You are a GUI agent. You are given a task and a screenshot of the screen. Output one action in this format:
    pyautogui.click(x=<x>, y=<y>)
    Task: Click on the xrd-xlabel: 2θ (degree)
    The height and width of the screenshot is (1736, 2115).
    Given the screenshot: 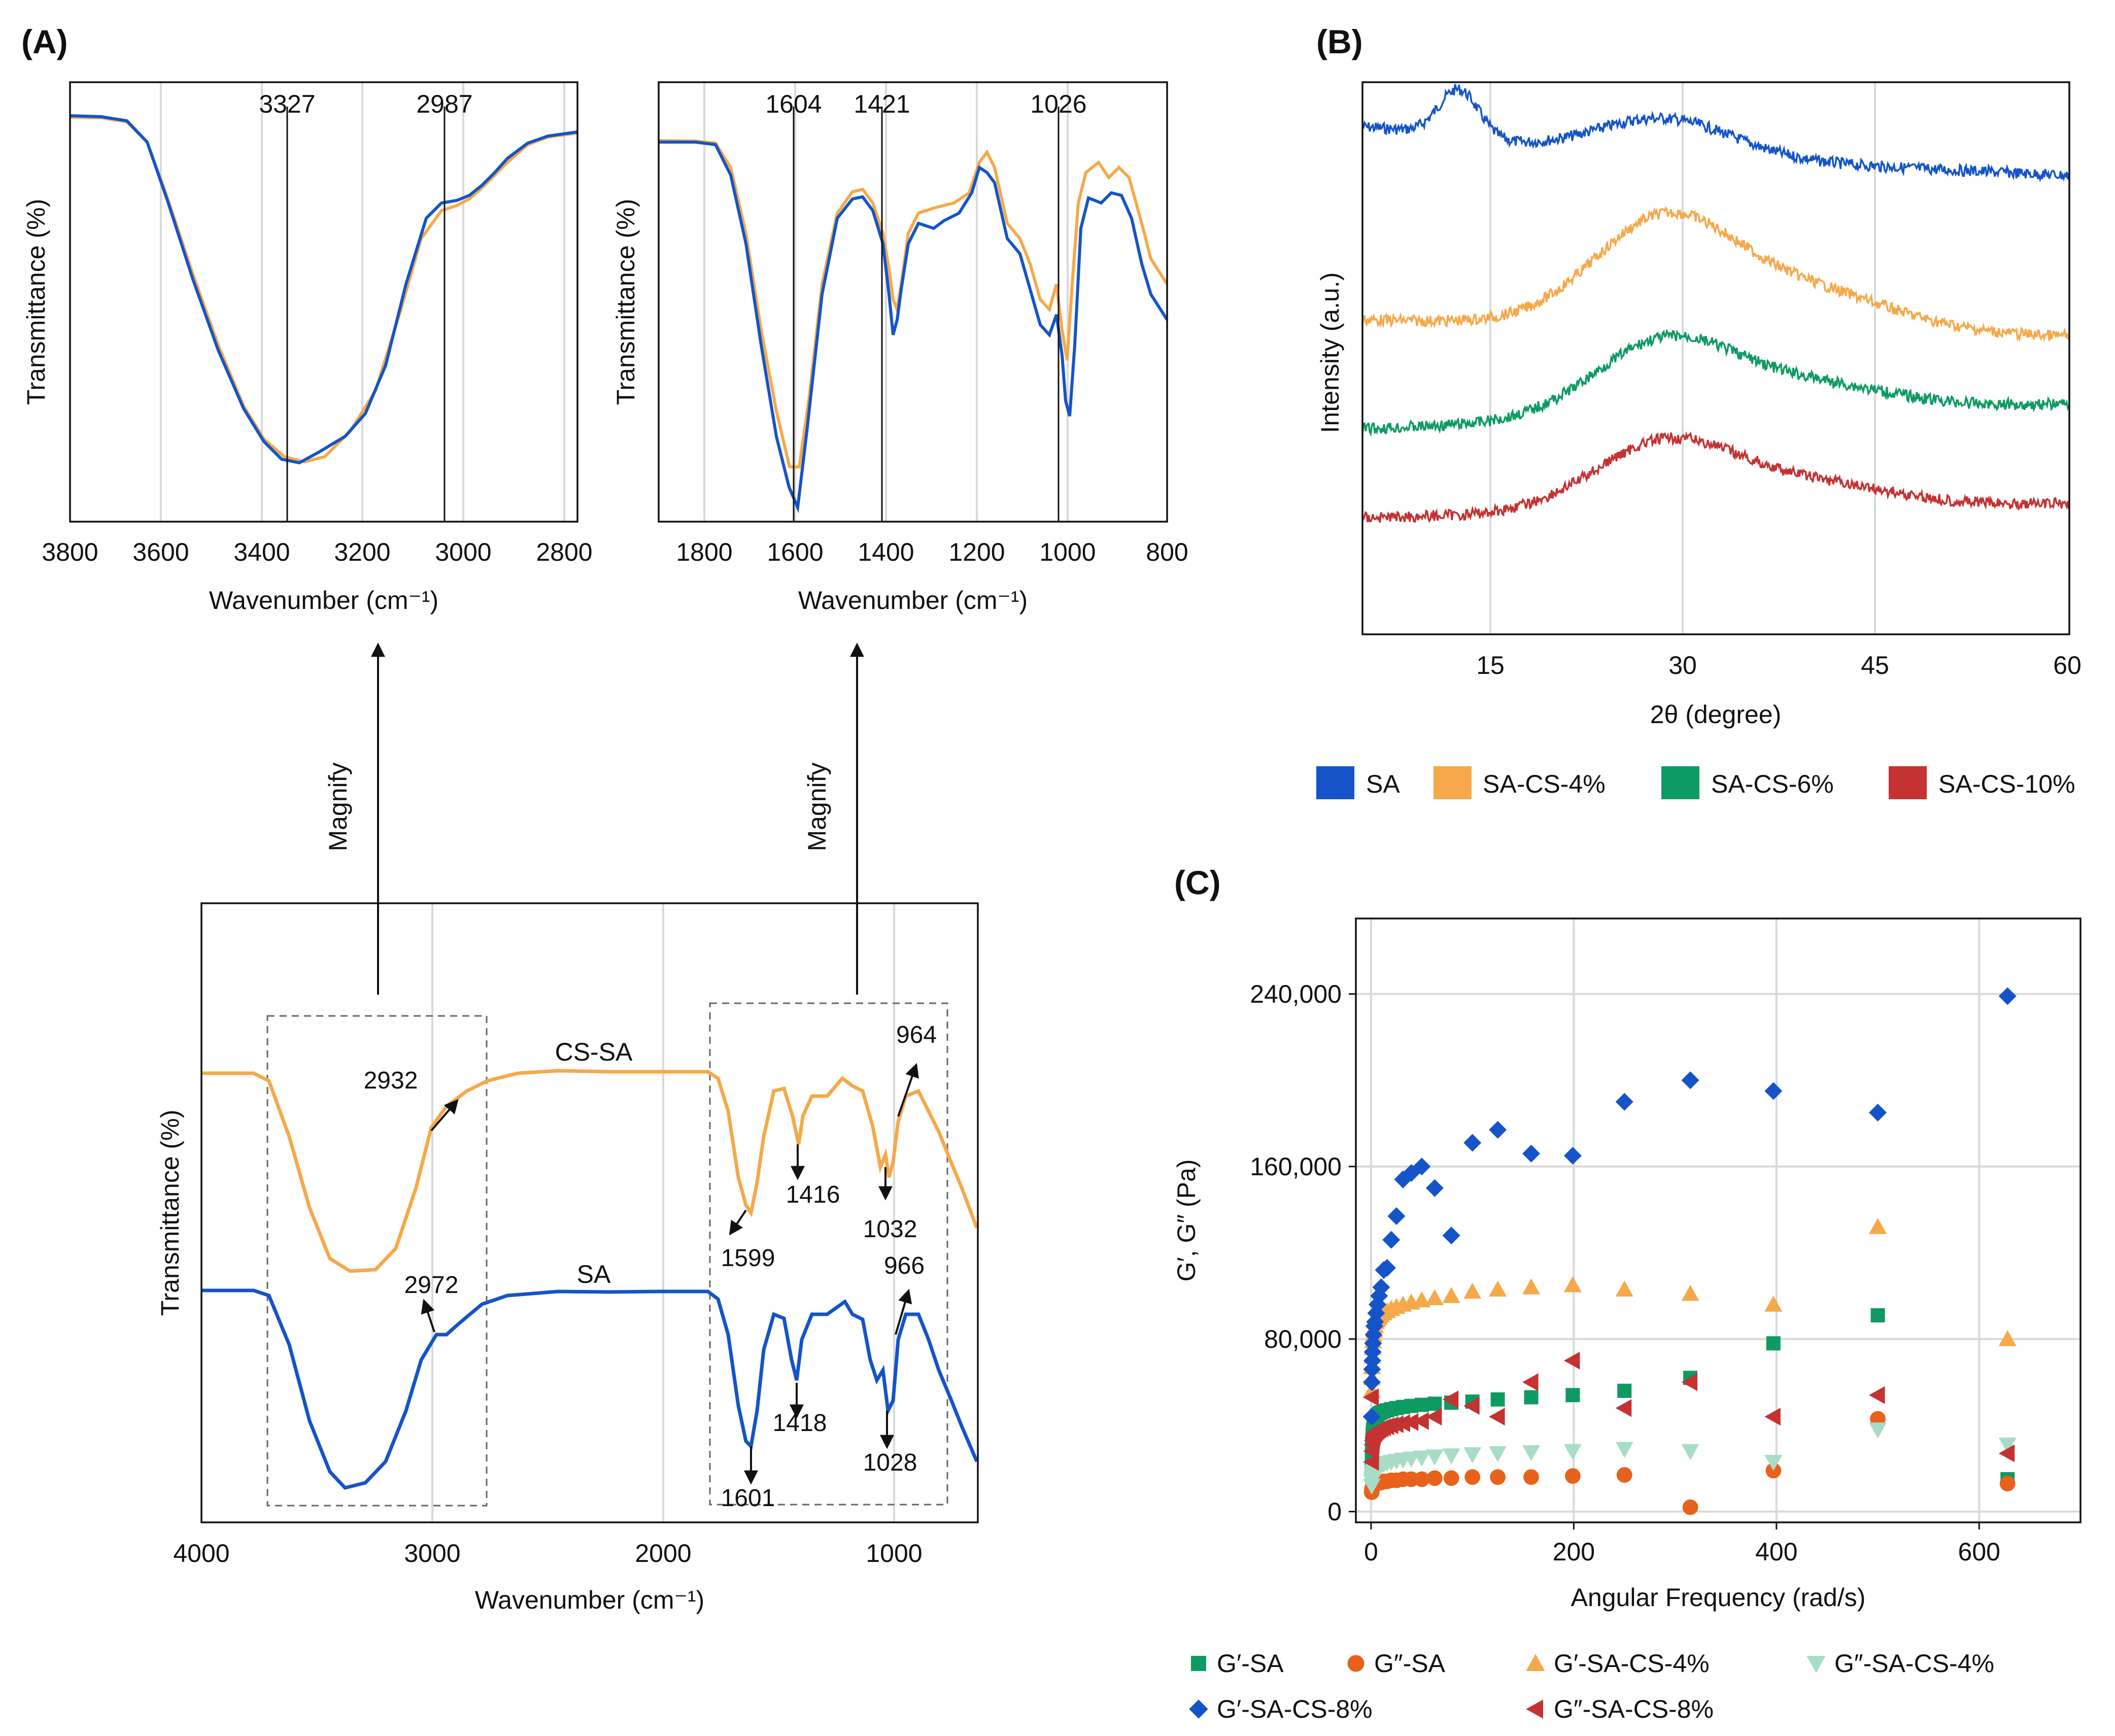 What is the action you would take?
    pyautogui.click(x=1716, y=714)
    